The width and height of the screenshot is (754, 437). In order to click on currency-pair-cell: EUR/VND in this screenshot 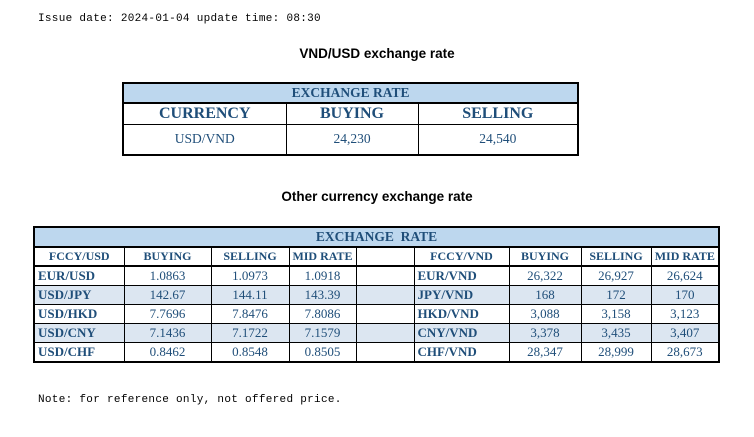, I will do `click(461, 275)`.